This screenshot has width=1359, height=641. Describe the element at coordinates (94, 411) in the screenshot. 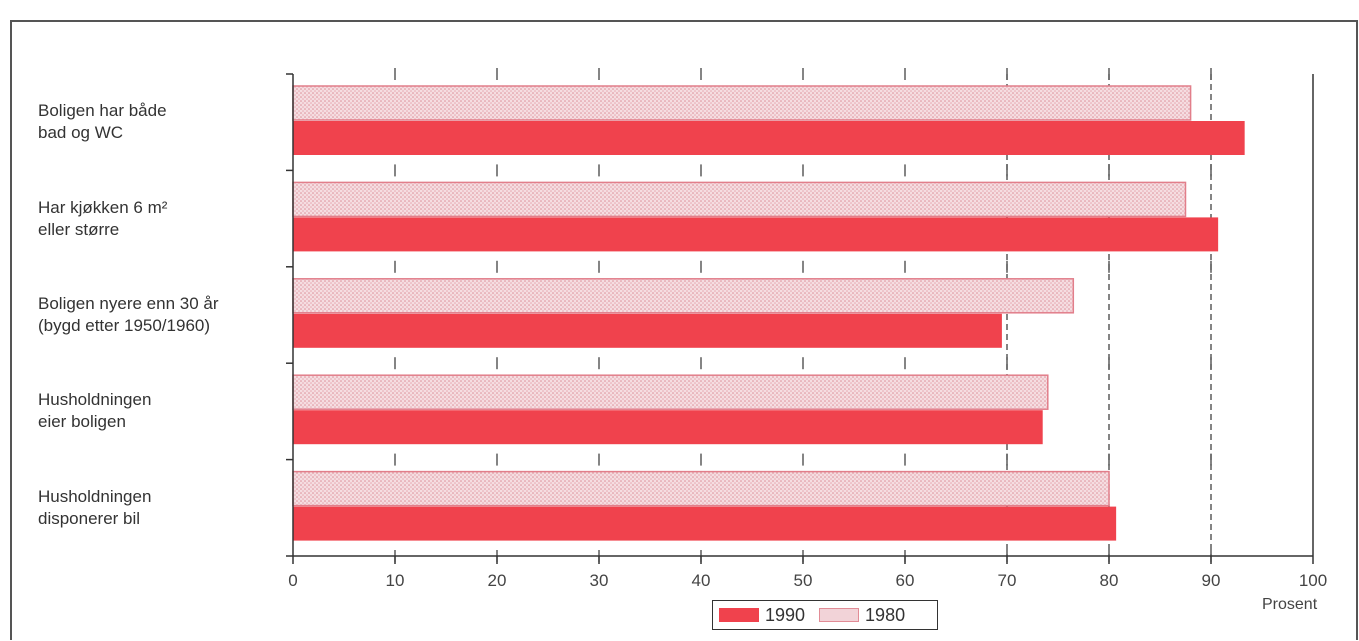

I see `category-label: Husholdningen eier boligen` at that location.